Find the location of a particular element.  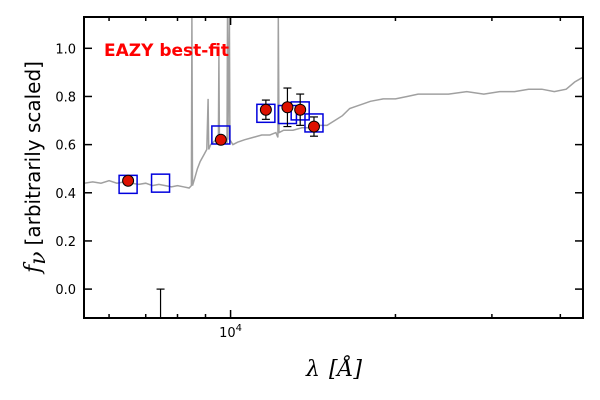

x-tick-label: 104 is located at coordinates (230, 332).